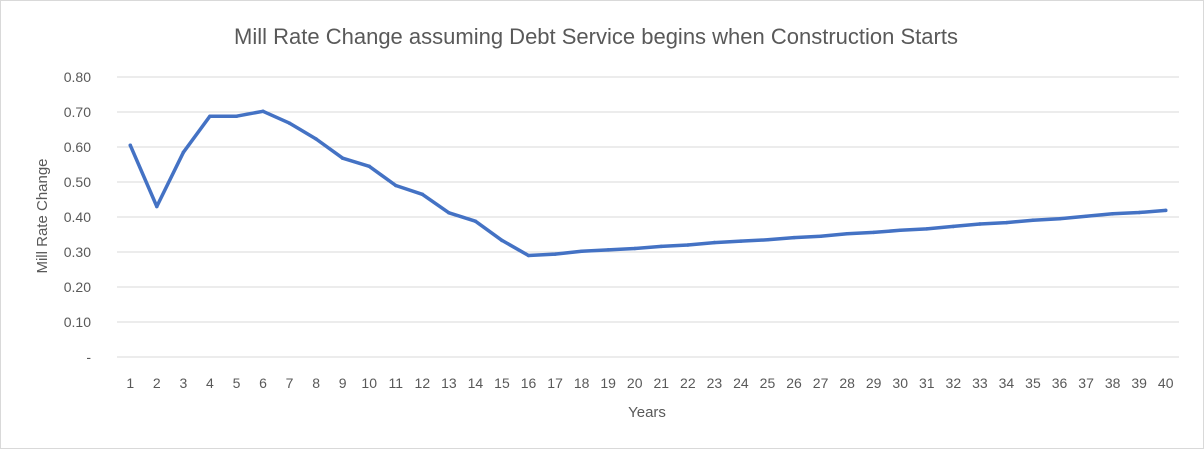 The image size is (1204, 449). Describe the element at coordinates (1166, 383) in the screenshot. I see `x-tick-label: 40` at that location.